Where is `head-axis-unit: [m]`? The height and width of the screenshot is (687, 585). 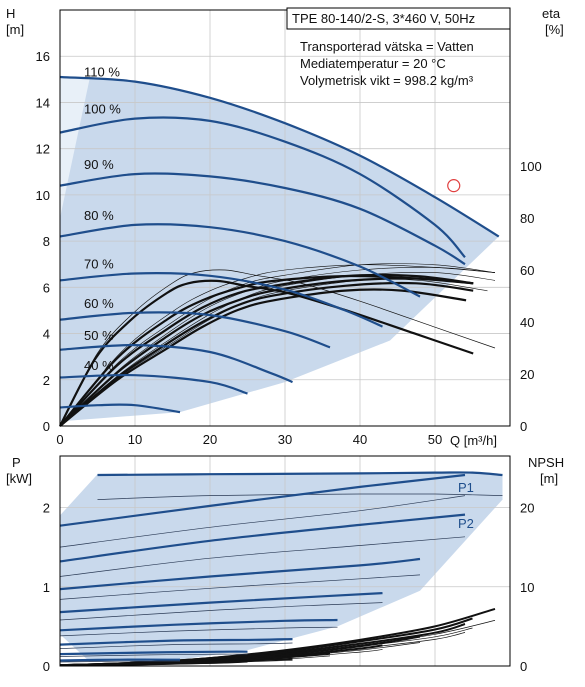
head-axis-unit: [m] is located at coordinates (15, 29).